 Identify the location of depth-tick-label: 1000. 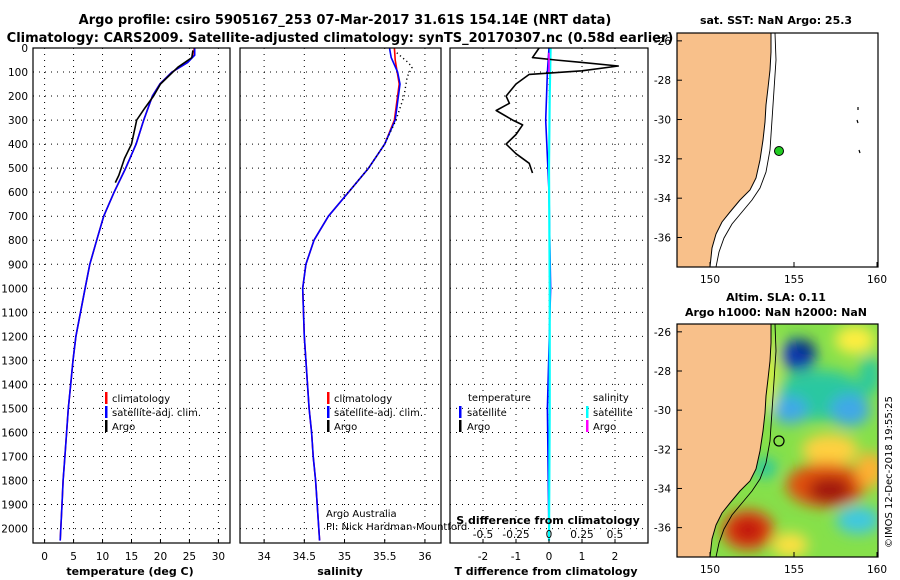
(14, 289).